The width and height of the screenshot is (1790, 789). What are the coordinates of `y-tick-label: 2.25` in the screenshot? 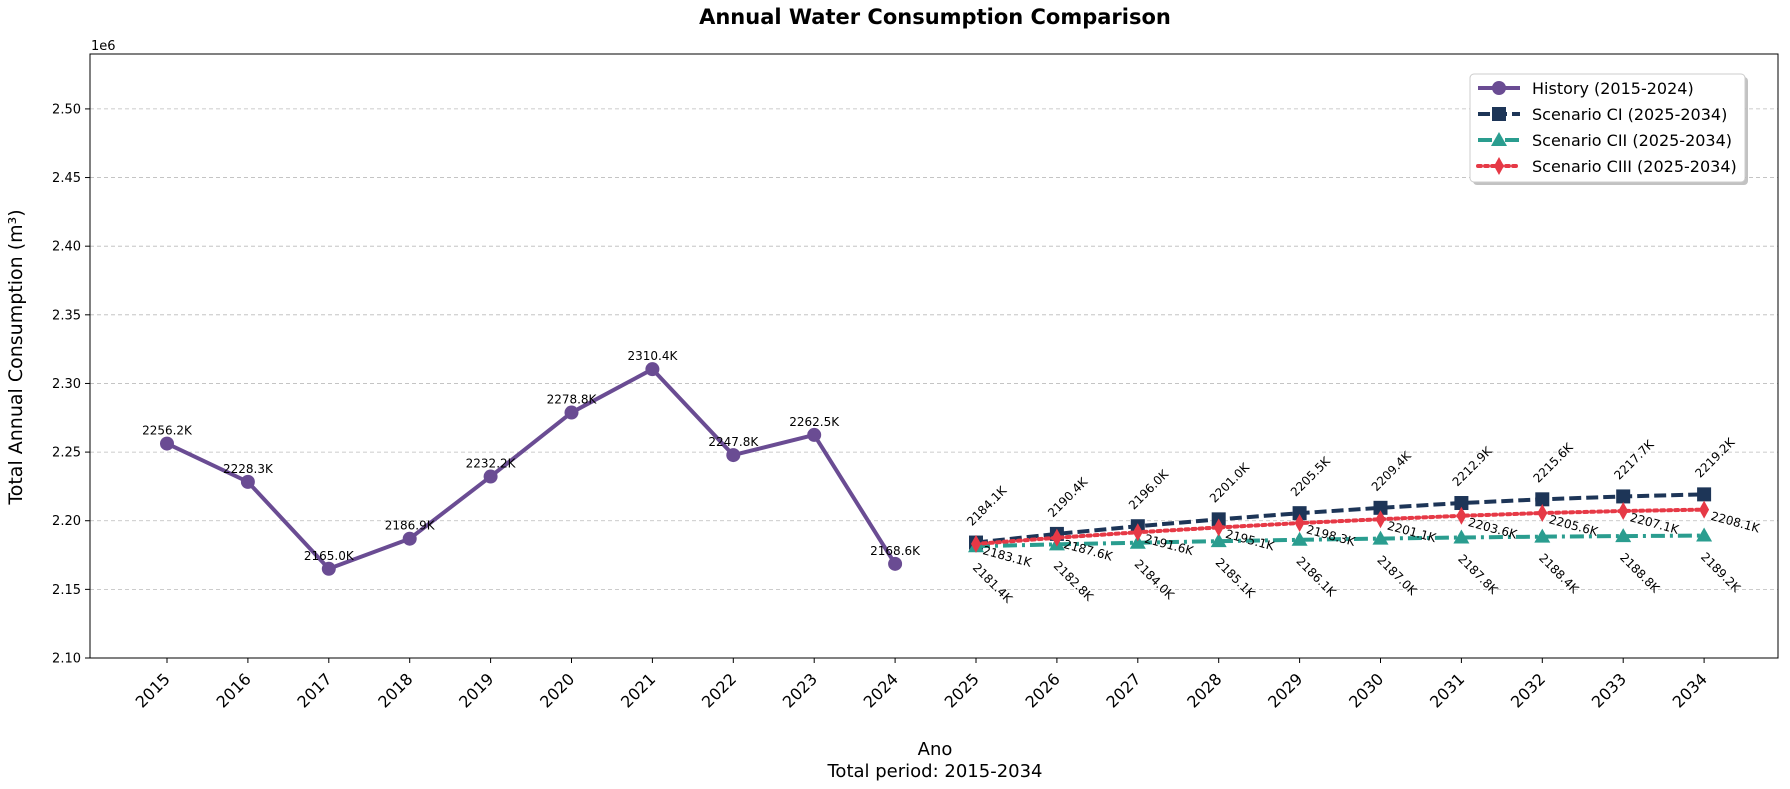 It's located at (66, 453).